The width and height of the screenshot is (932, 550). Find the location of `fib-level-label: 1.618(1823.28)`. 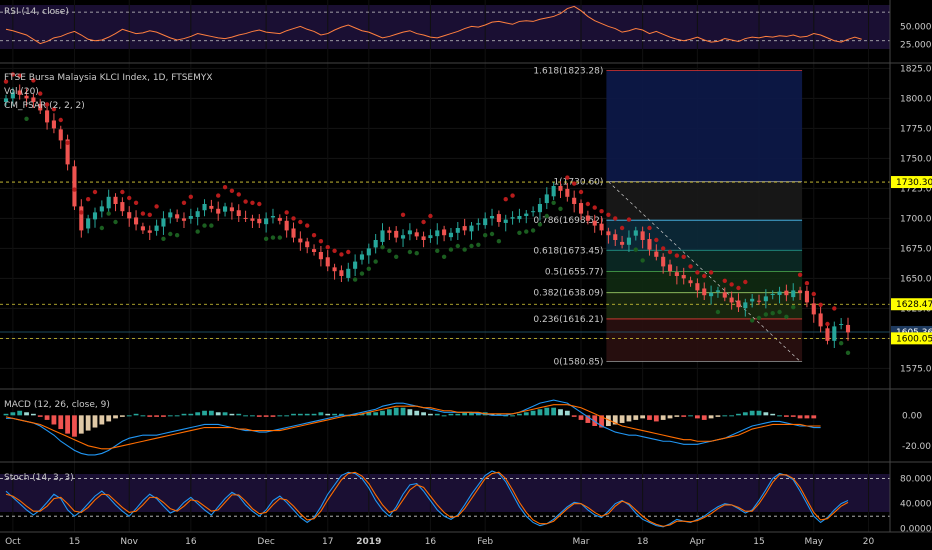

fib-level-label: 1.618(1823.28) is located at coordinates (568, 71).